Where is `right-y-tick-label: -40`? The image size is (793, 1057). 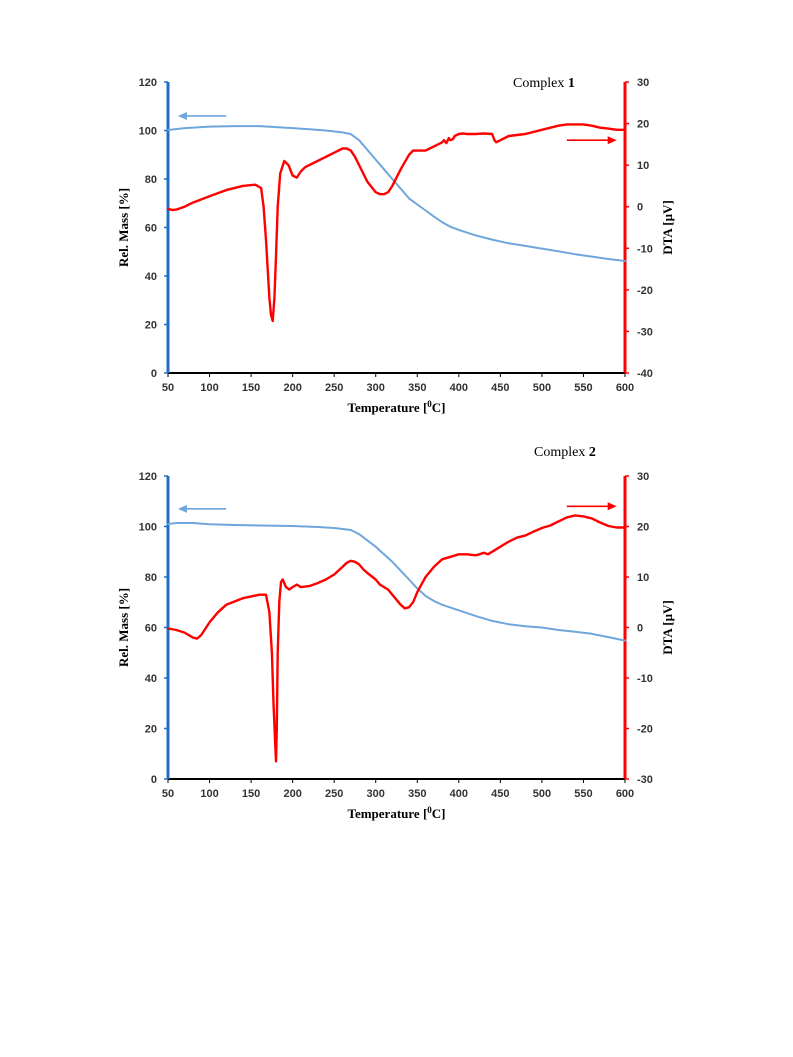 right-y-tick-label: -40 is located at coordinates (645, 374).